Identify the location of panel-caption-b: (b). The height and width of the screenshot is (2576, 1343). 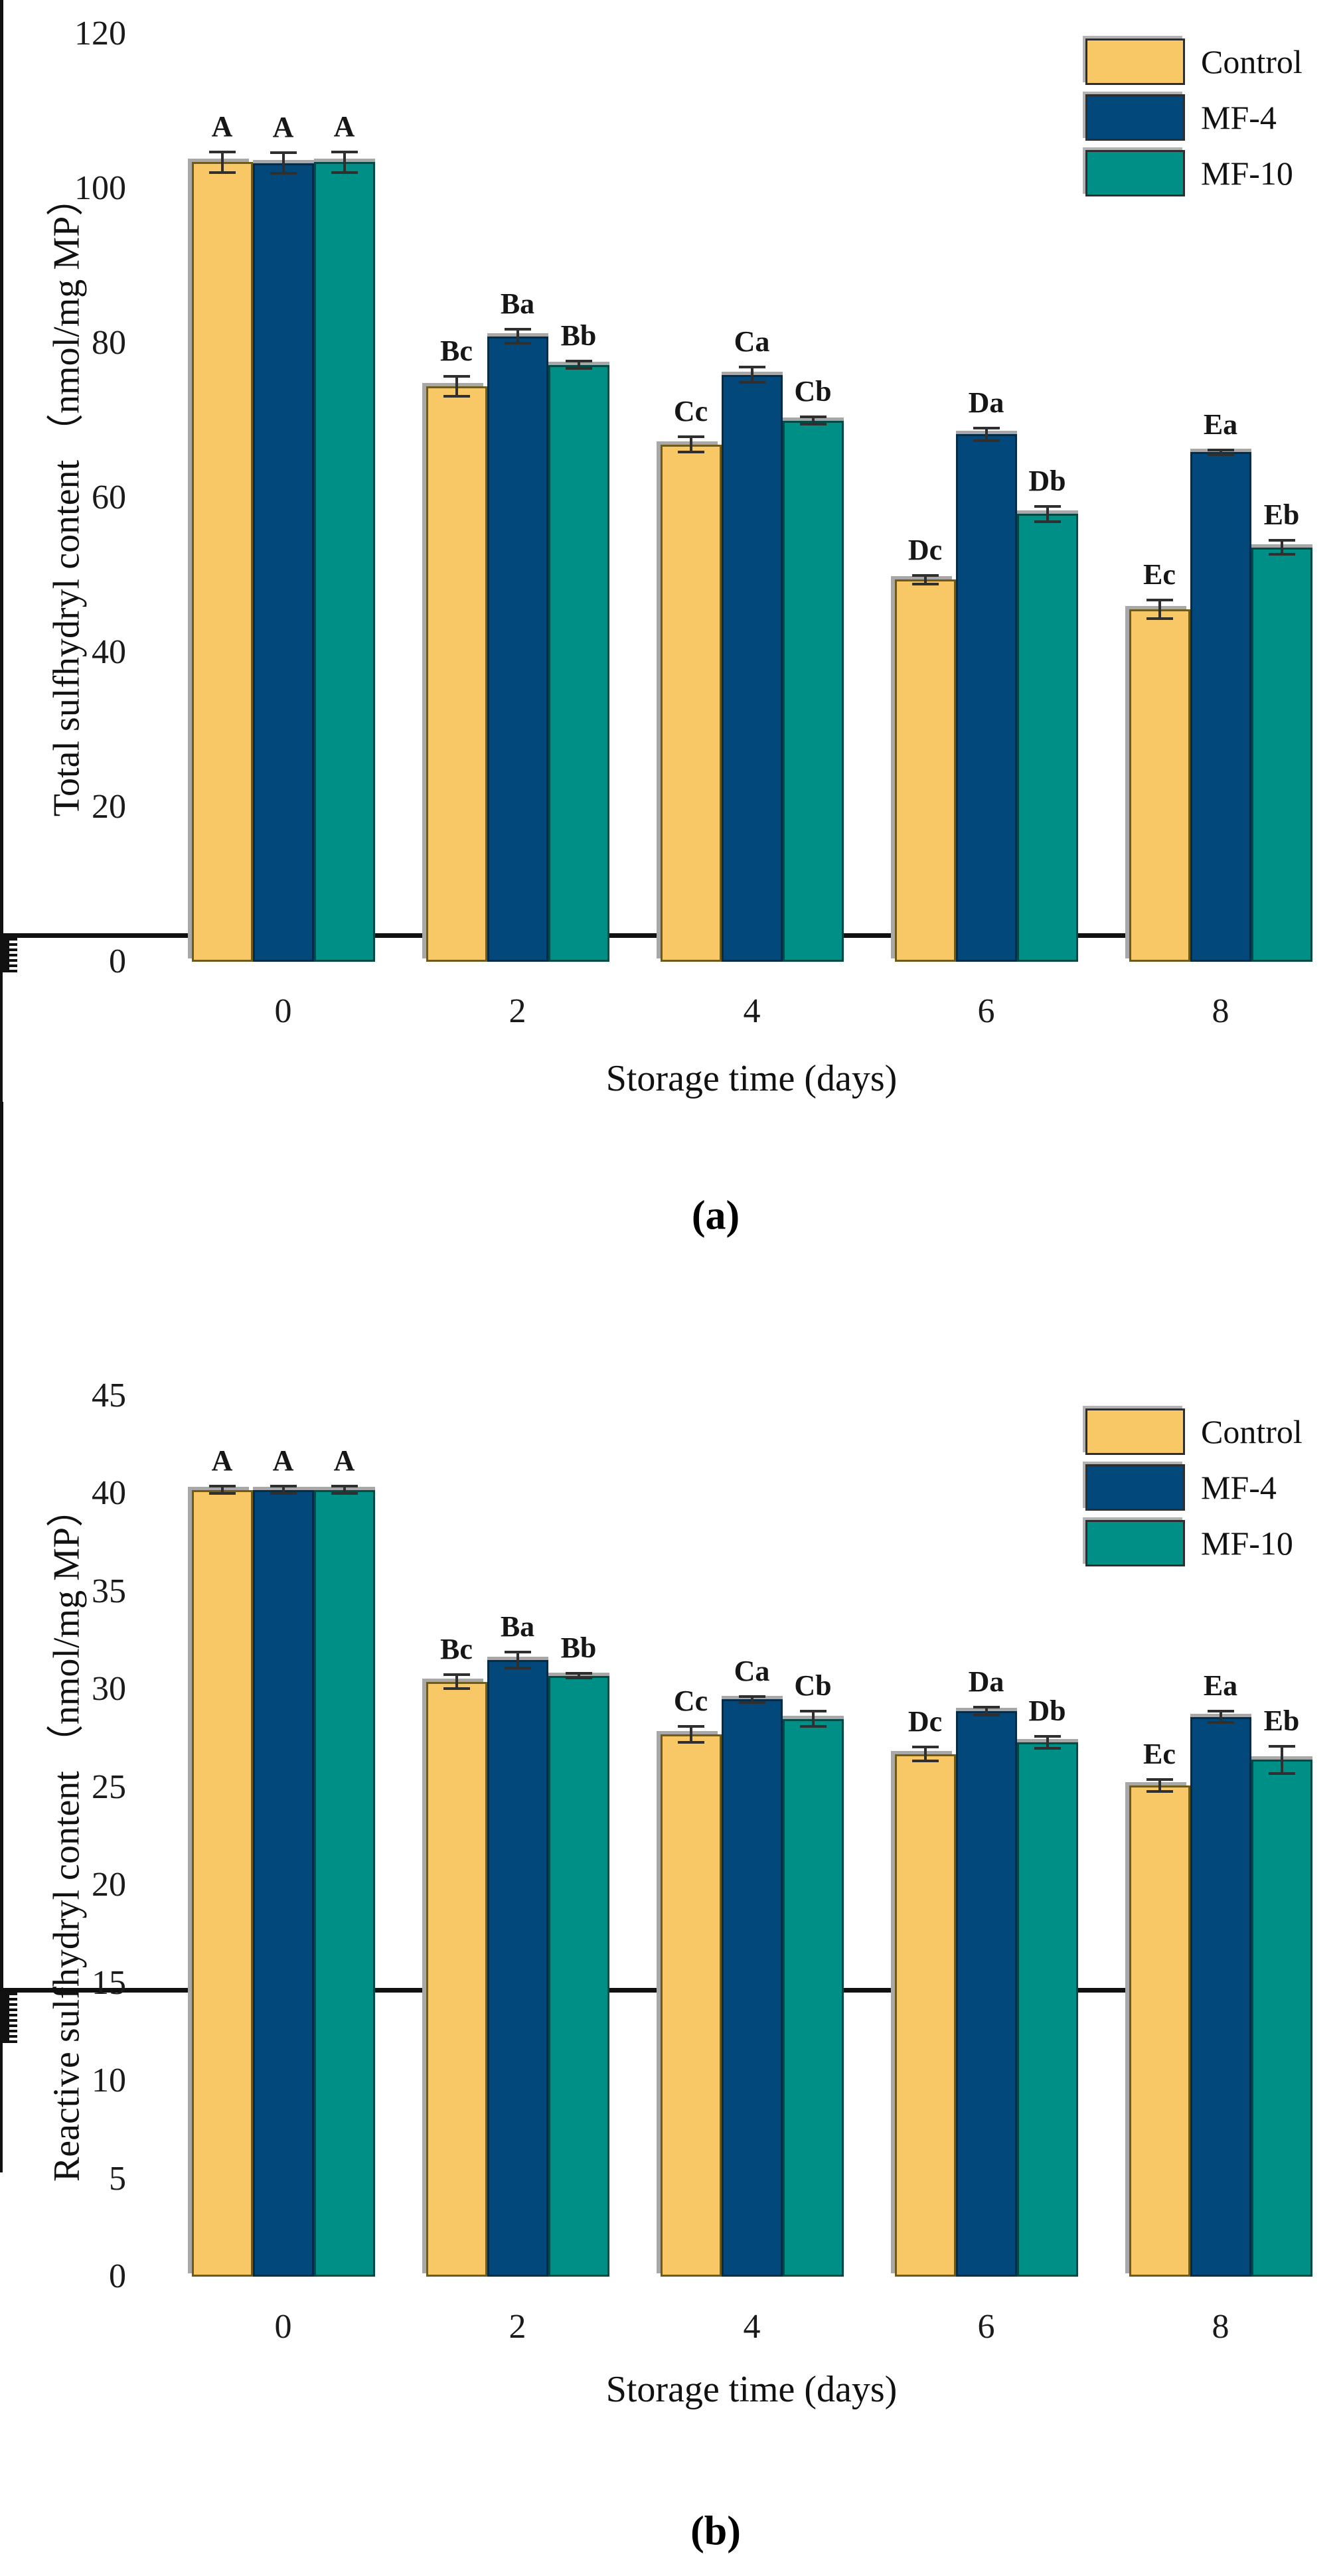
(715, 2531).